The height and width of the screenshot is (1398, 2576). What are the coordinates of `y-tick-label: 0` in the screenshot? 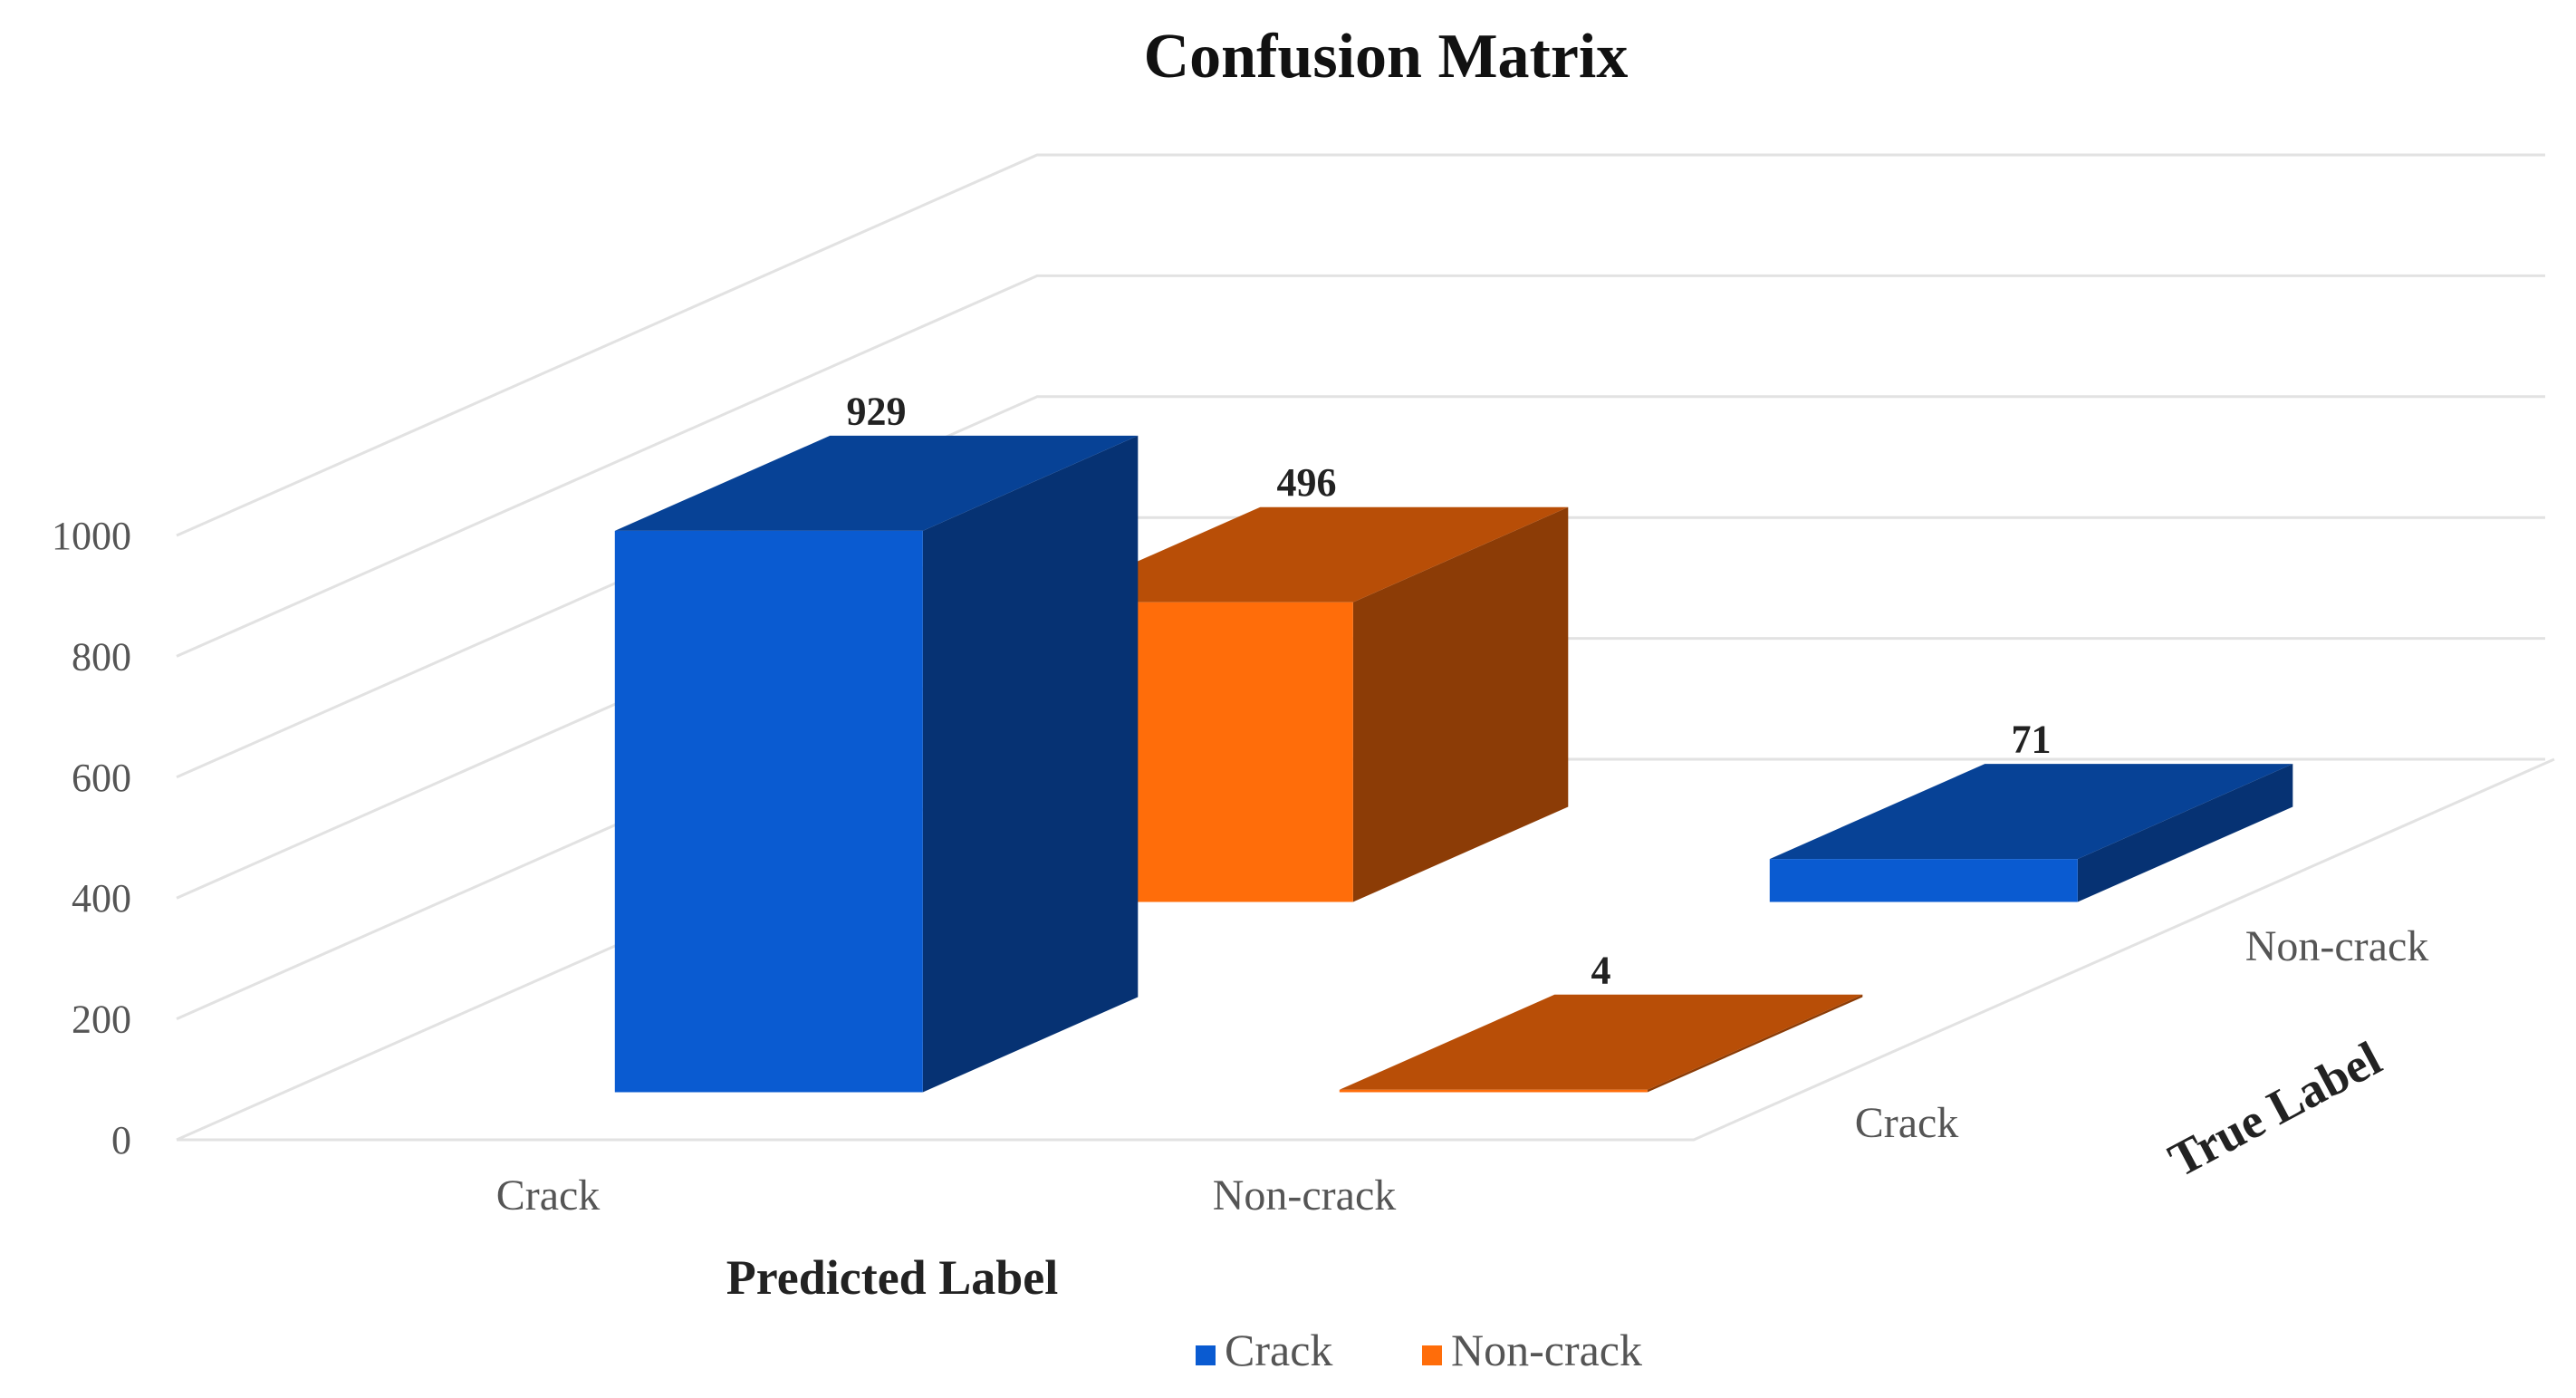 It's located at (121, 1140).